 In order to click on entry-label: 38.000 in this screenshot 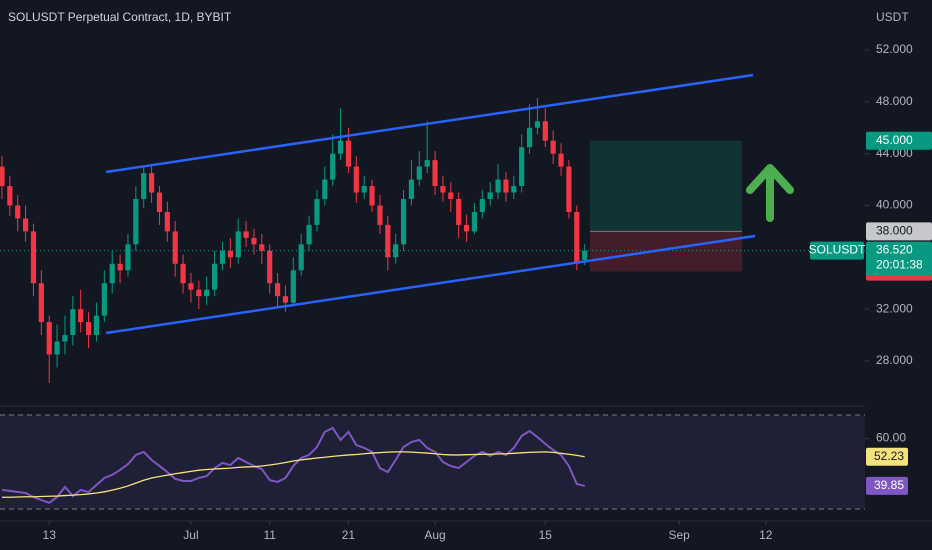, I will do `click(894, 231)`.